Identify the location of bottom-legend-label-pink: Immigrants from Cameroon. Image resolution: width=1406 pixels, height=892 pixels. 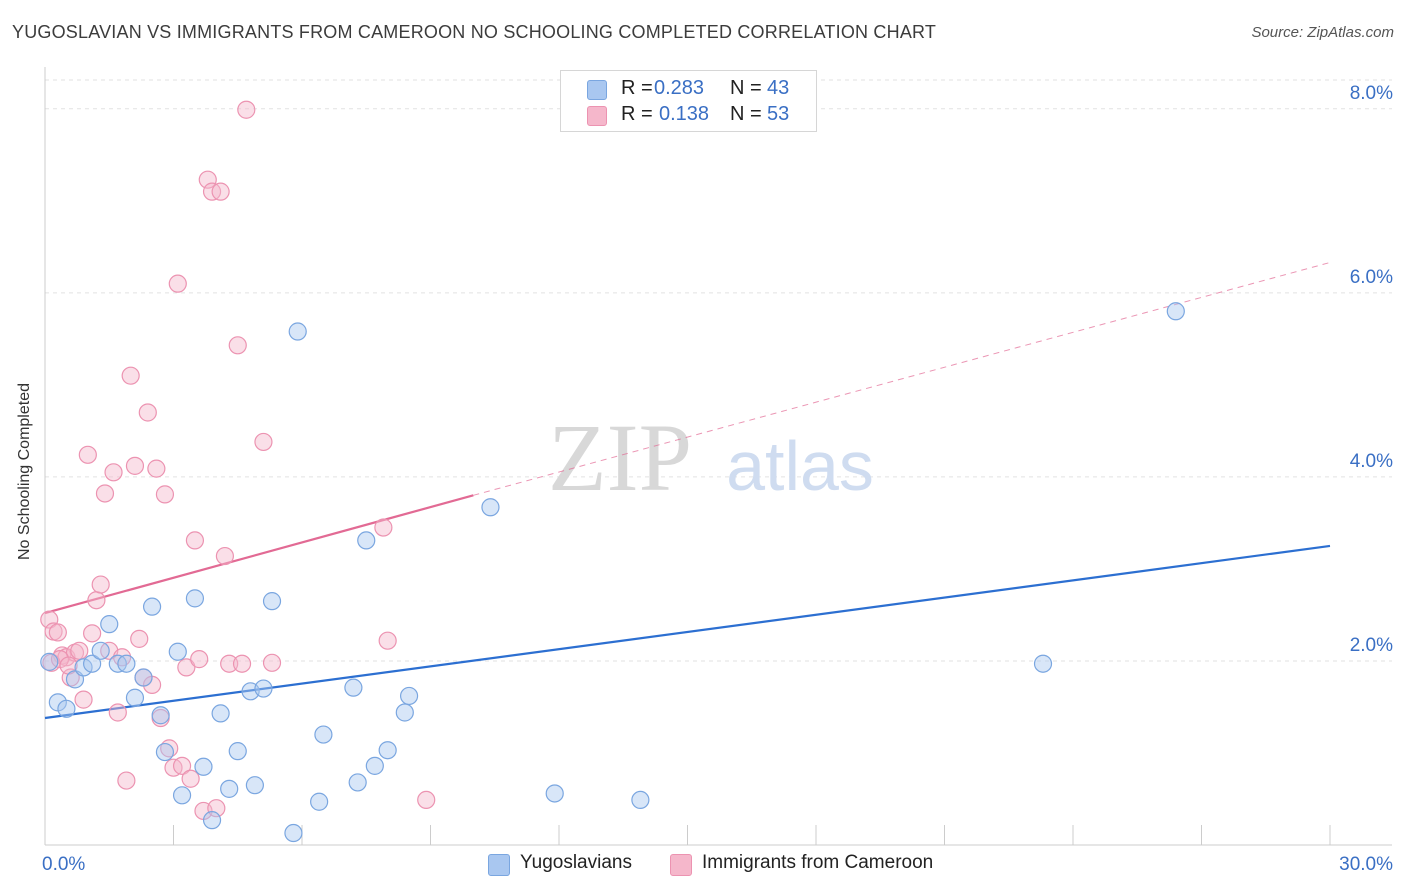
(818, 862).